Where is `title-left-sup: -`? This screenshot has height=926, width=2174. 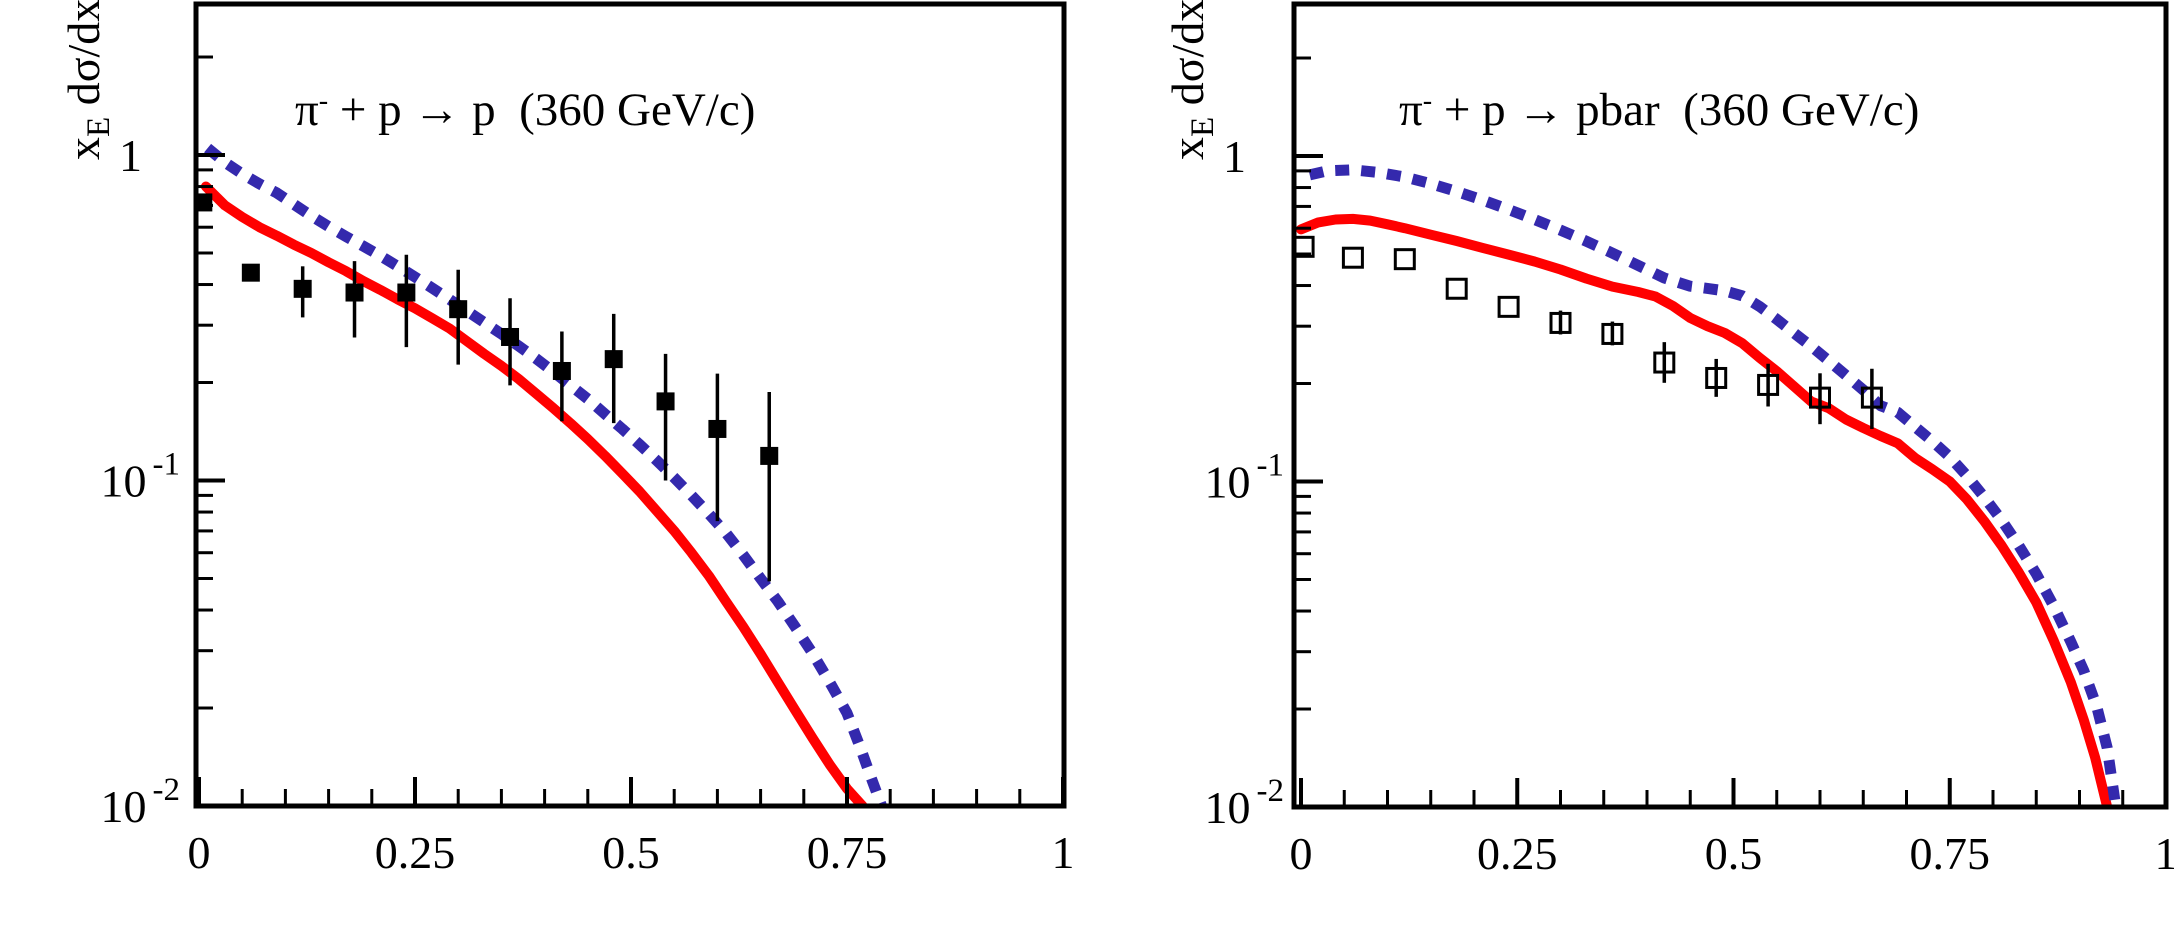 title-left-sup: - is located at coordinates (323, 101).